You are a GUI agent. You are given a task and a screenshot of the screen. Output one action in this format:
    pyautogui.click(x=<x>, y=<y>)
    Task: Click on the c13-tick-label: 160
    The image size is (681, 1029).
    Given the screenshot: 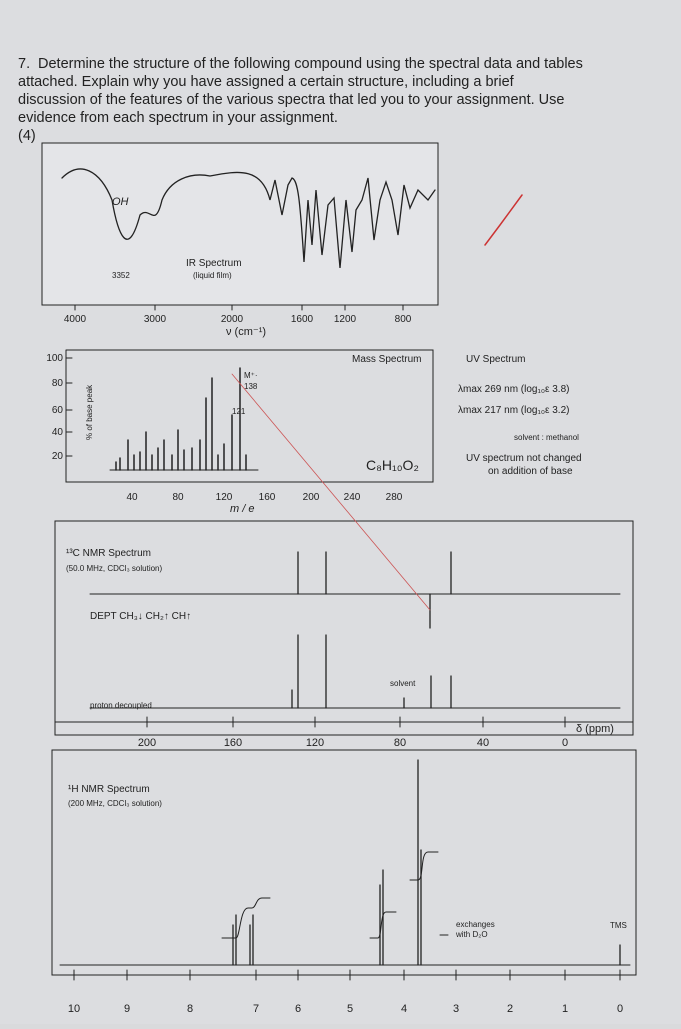 What is the action you would take?
    pyautogui.click(x=233, y=743)
    